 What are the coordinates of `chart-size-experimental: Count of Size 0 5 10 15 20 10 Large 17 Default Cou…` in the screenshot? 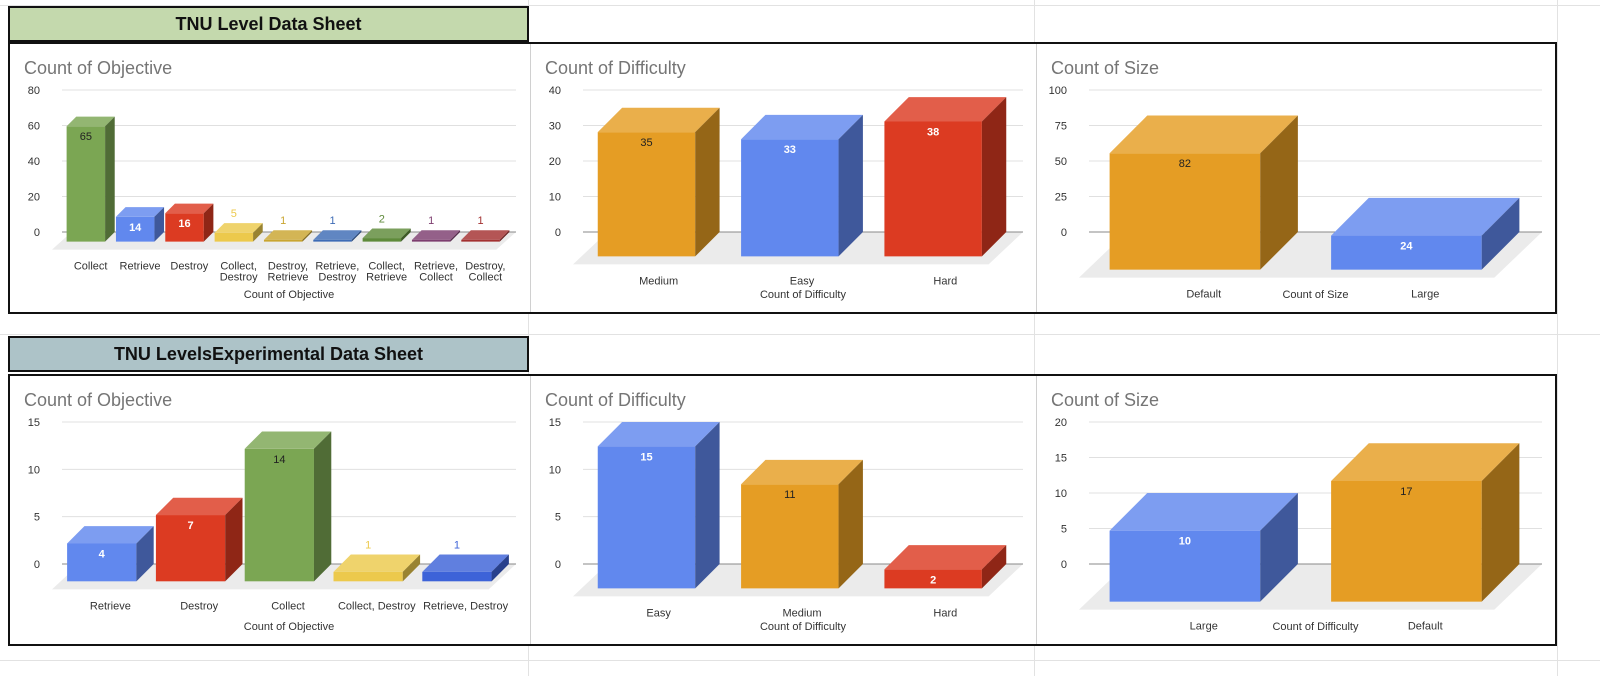 It's located at (1296, 510).